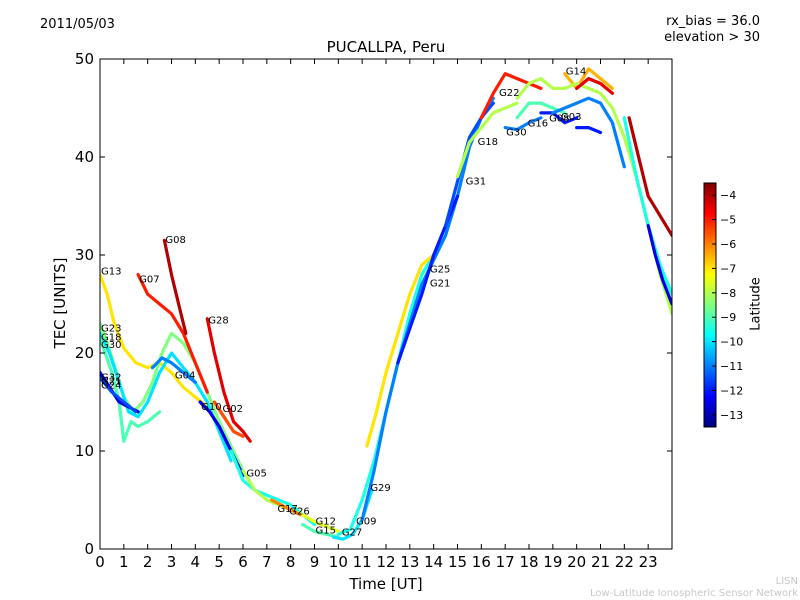 This screenshot has width=800, height=600. I want to click on sat-label-g31: G31, so click(476, 181).